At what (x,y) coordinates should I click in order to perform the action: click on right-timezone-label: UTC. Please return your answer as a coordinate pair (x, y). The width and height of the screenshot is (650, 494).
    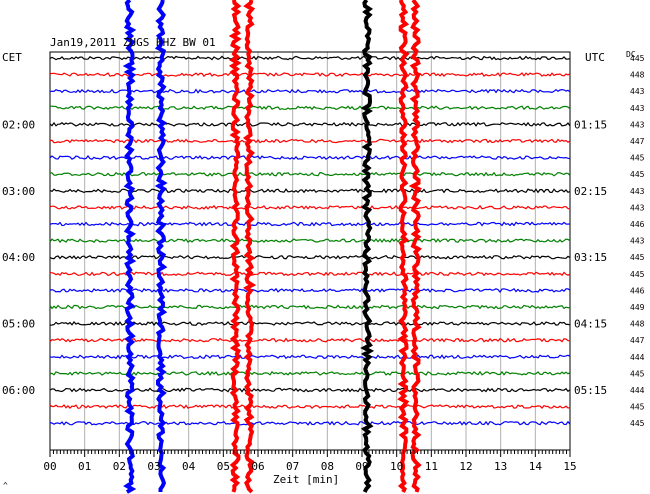
    Looking at the image, I should click on (595, 57).